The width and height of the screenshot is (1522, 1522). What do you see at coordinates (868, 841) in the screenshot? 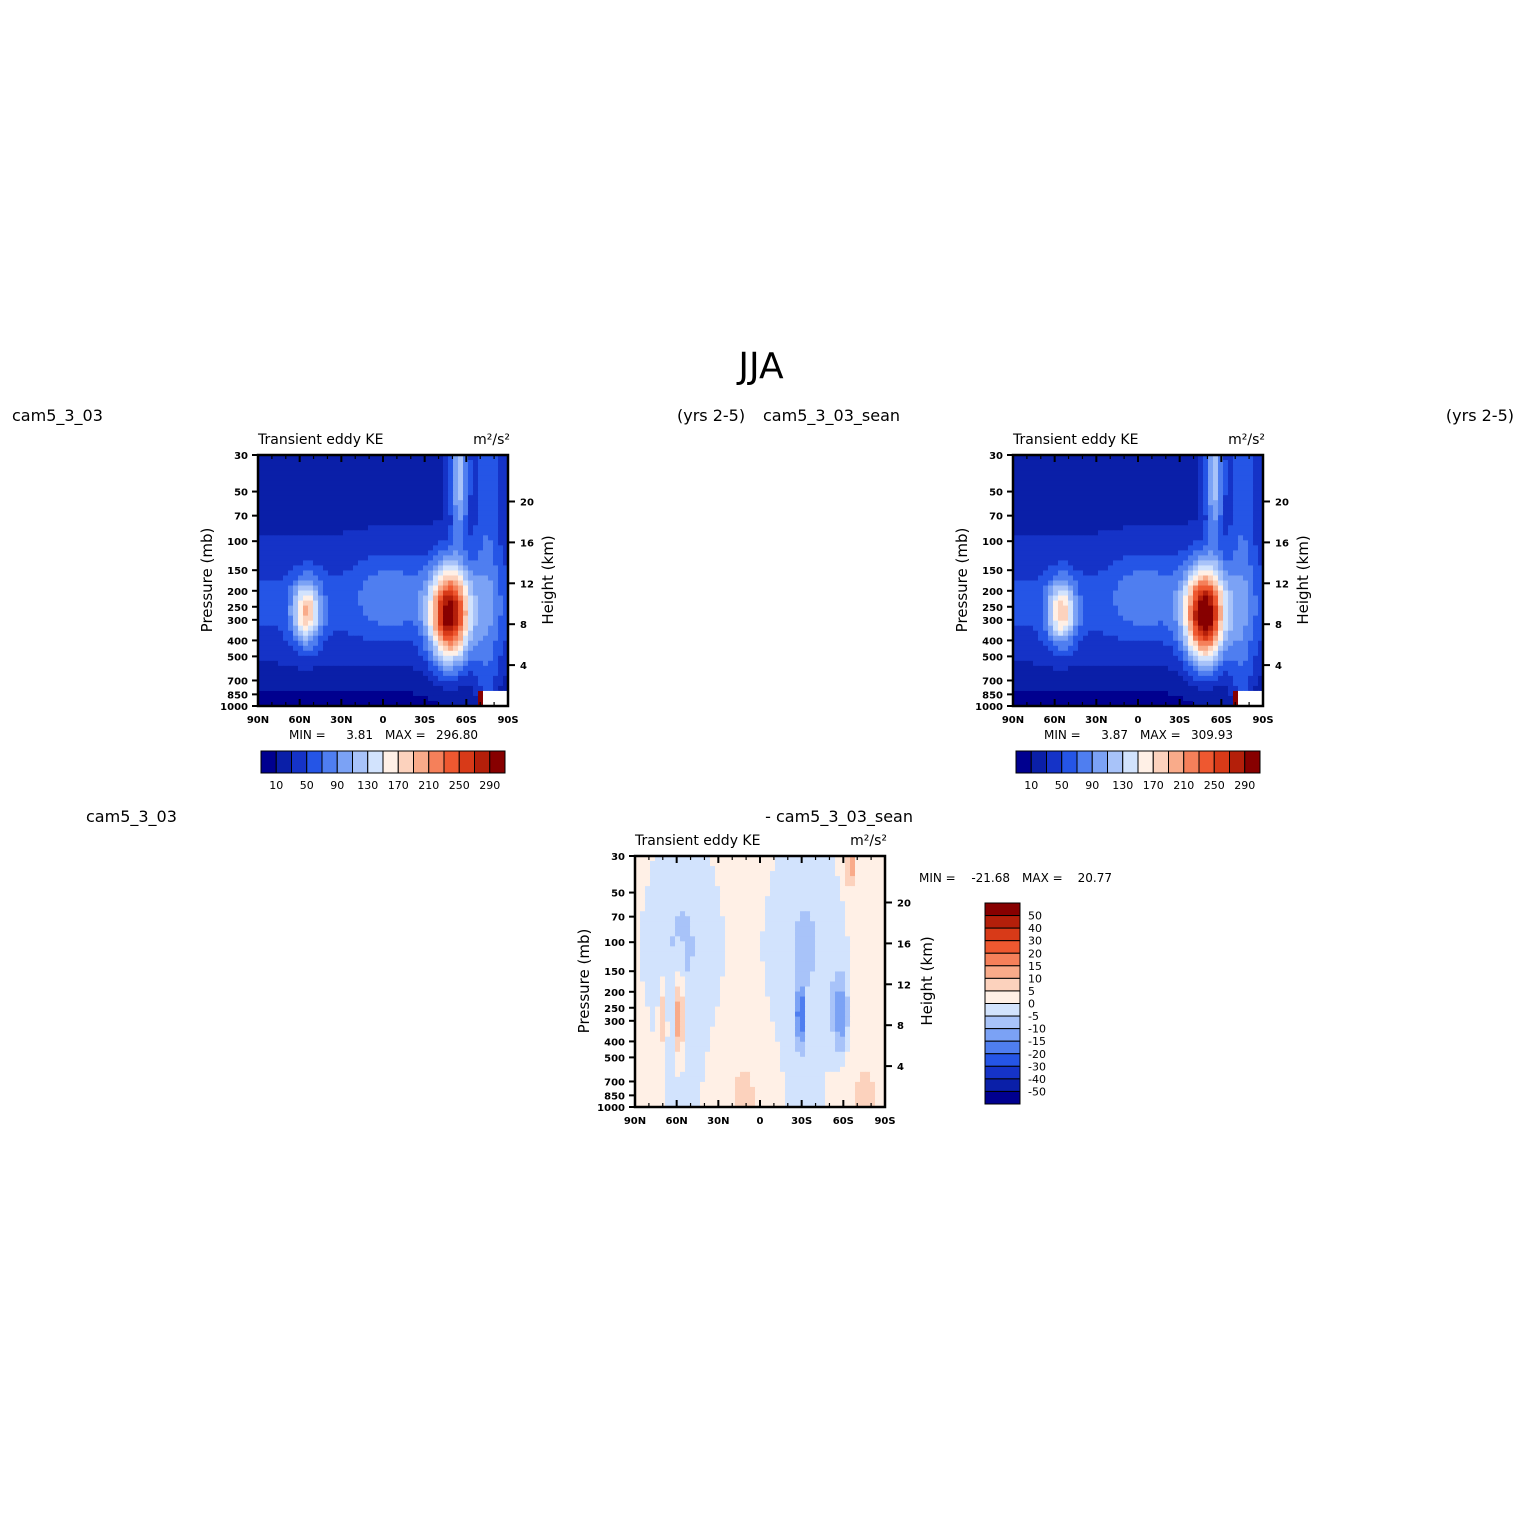
I see `panel-units: m²/s²` at bounding box center [868, 841].